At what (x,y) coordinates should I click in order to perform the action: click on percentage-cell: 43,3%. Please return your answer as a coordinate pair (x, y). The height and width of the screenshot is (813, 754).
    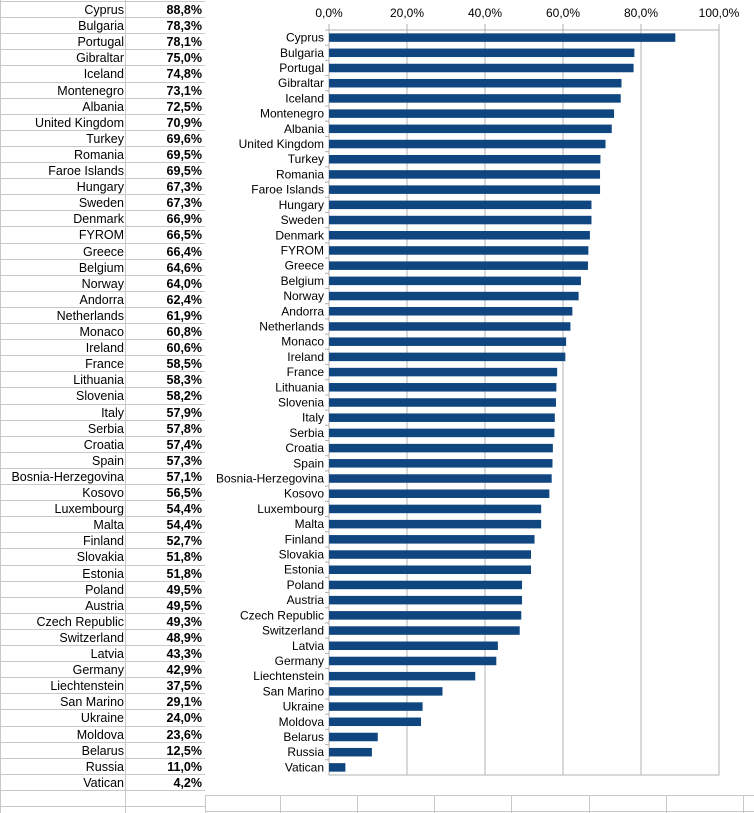
    Looking at the image, I should click on (184, 654).